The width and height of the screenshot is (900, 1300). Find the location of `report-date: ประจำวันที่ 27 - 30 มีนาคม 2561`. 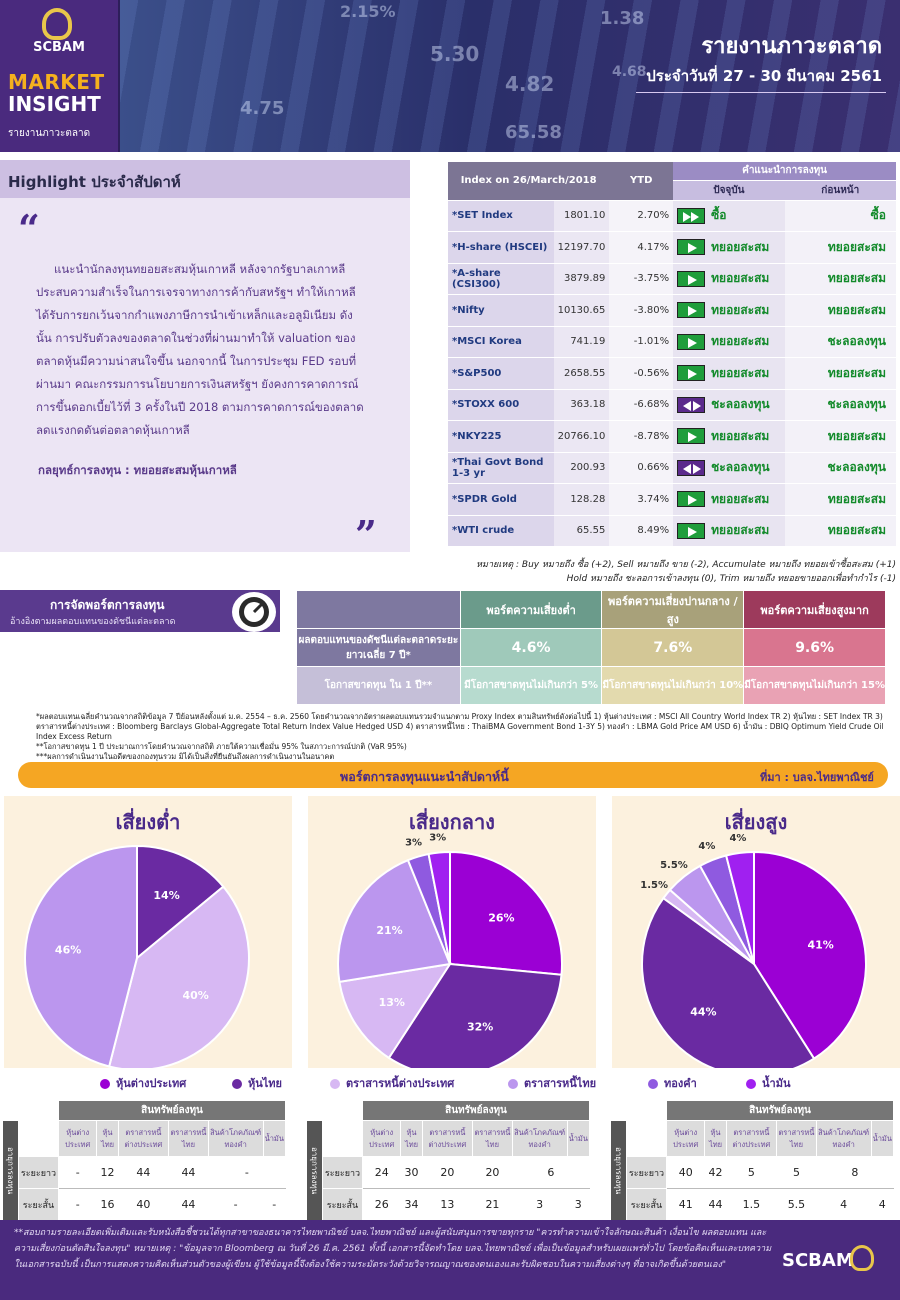

report-date: ประจำวันที่ 27 - 30 มีนาคม 2561 is located at coordinates (764, 76).